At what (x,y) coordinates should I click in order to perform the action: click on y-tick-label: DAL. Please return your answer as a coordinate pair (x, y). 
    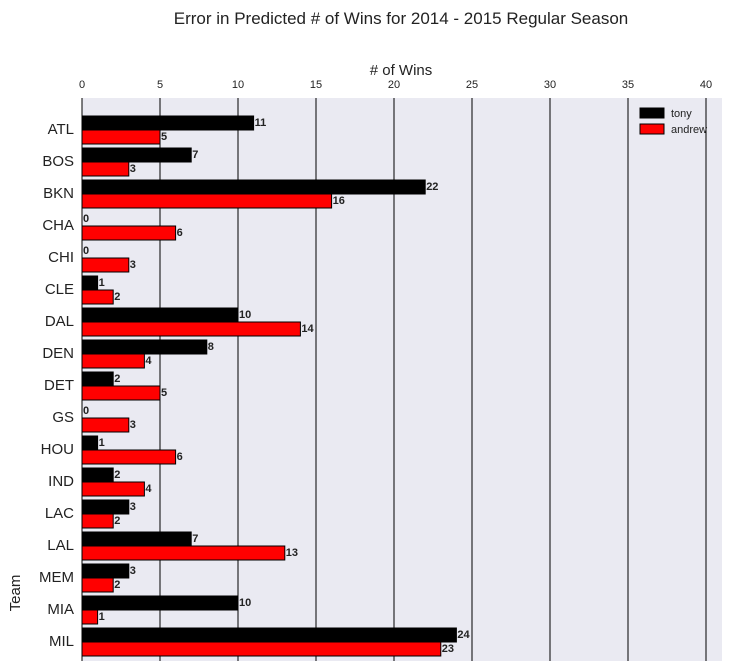
    Looking at the image, I should click on (59, 321).